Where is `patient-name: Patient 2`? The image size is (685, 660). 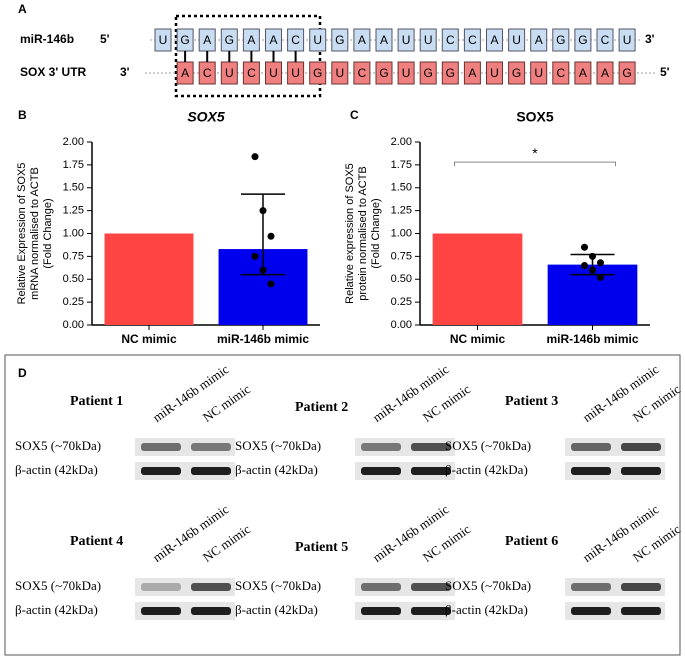 patient-name: Patient 2 is located at coordinates (321, 407).